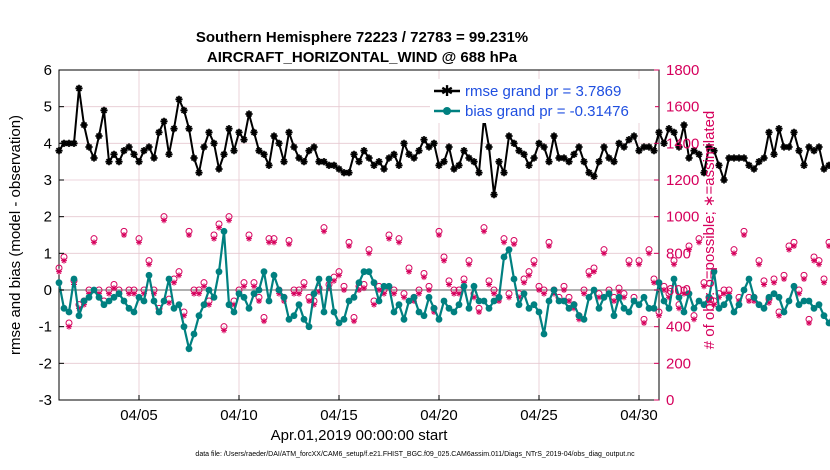 The height and width of the screenshot is (470, 830). What do you see at coordinates (539, 415) in the screenshot?
I see `x-tick-label: 04/25` at bounding box center [539, 415].